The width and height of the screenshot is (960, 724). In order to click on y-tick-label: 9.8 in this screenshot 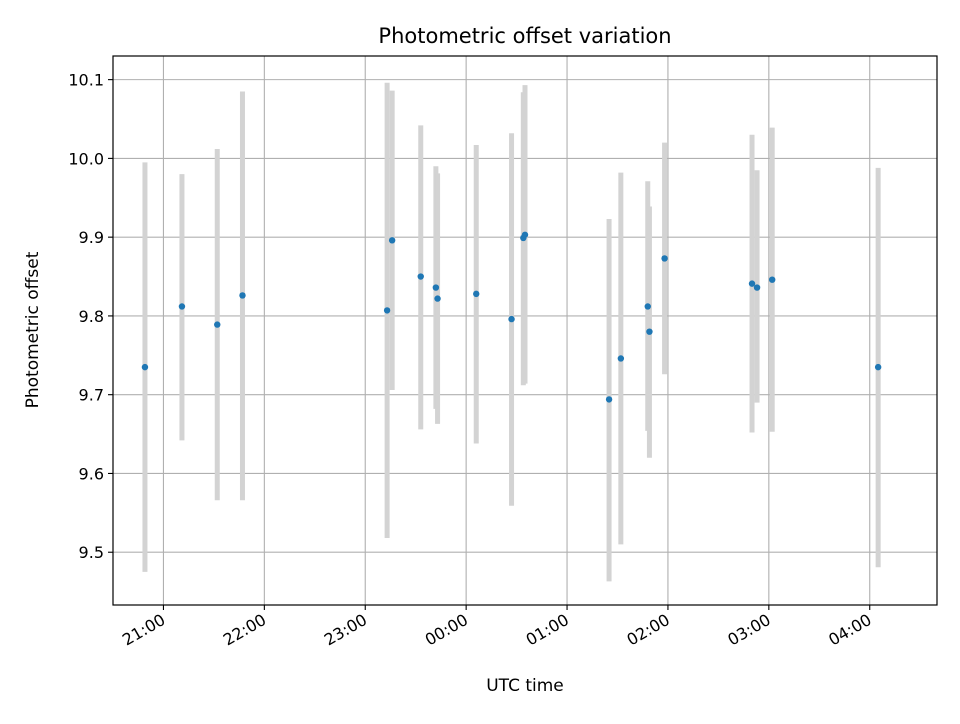, I will do `click(91, 316)`.